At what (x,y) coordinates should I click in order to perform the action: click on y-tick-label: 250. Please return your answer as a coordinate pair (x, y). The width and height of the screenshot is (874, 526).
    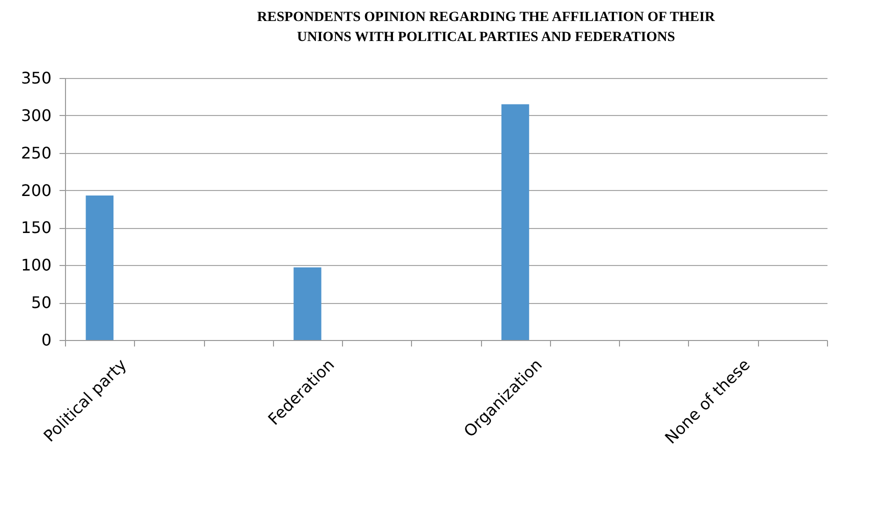
    Looking at the image, I should click on (36, 152).